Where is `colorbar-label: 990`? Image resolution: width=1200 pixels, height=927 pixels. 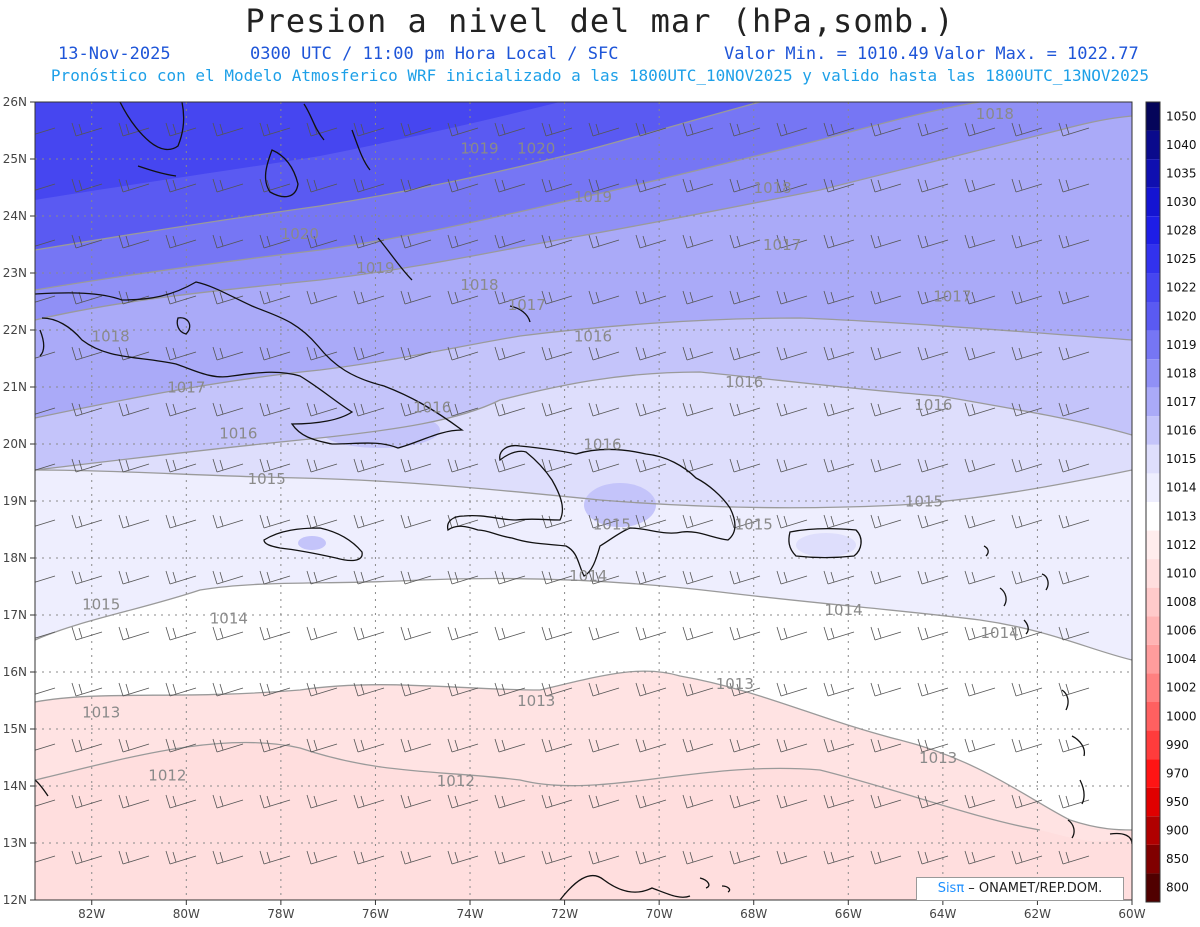 colorbar-label: 990 is located at coordinates (1177, 745).